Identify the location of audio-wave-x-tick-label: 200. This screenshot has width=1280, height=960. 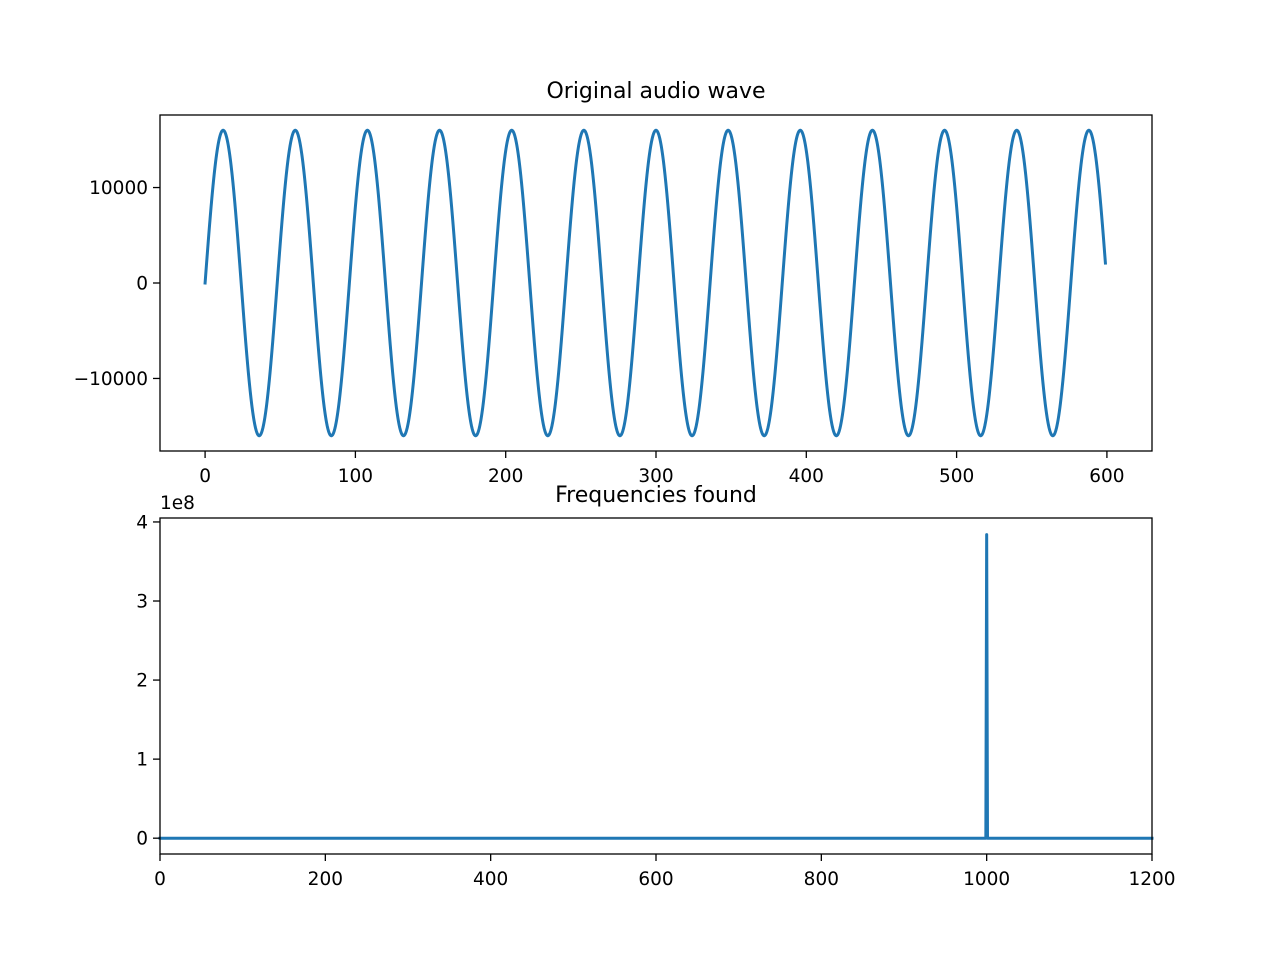
(505, 476).